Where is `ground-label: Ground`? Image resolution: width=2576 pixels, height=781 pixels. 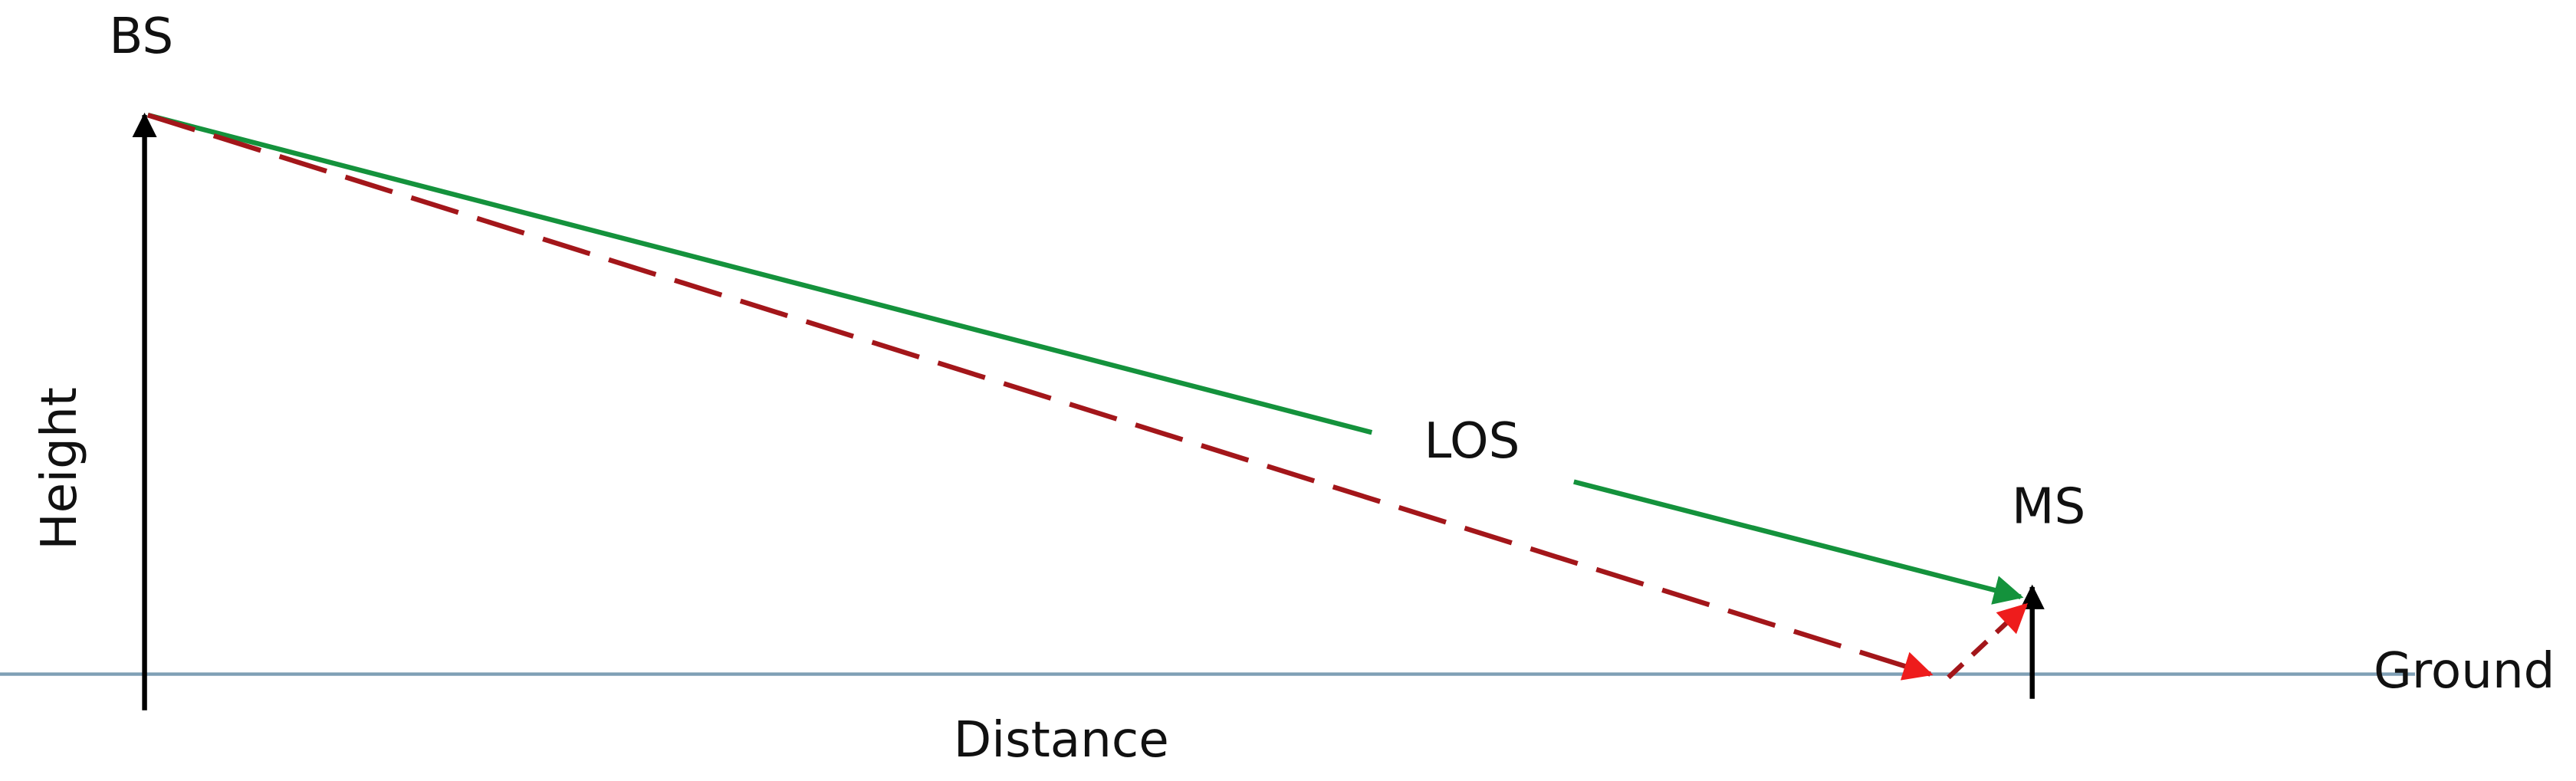 ground-label: Ground is located at coordinates (2465, 671).